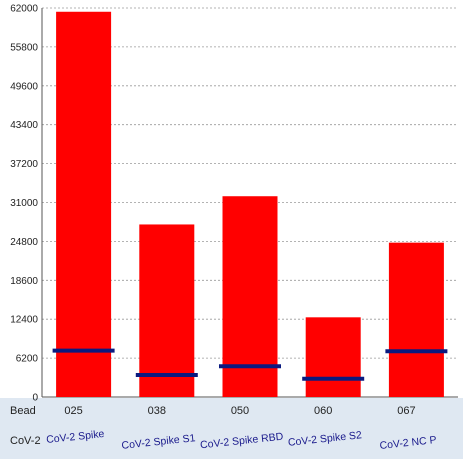  I want to click on y-tick-label: 62000, so click(24, 9).